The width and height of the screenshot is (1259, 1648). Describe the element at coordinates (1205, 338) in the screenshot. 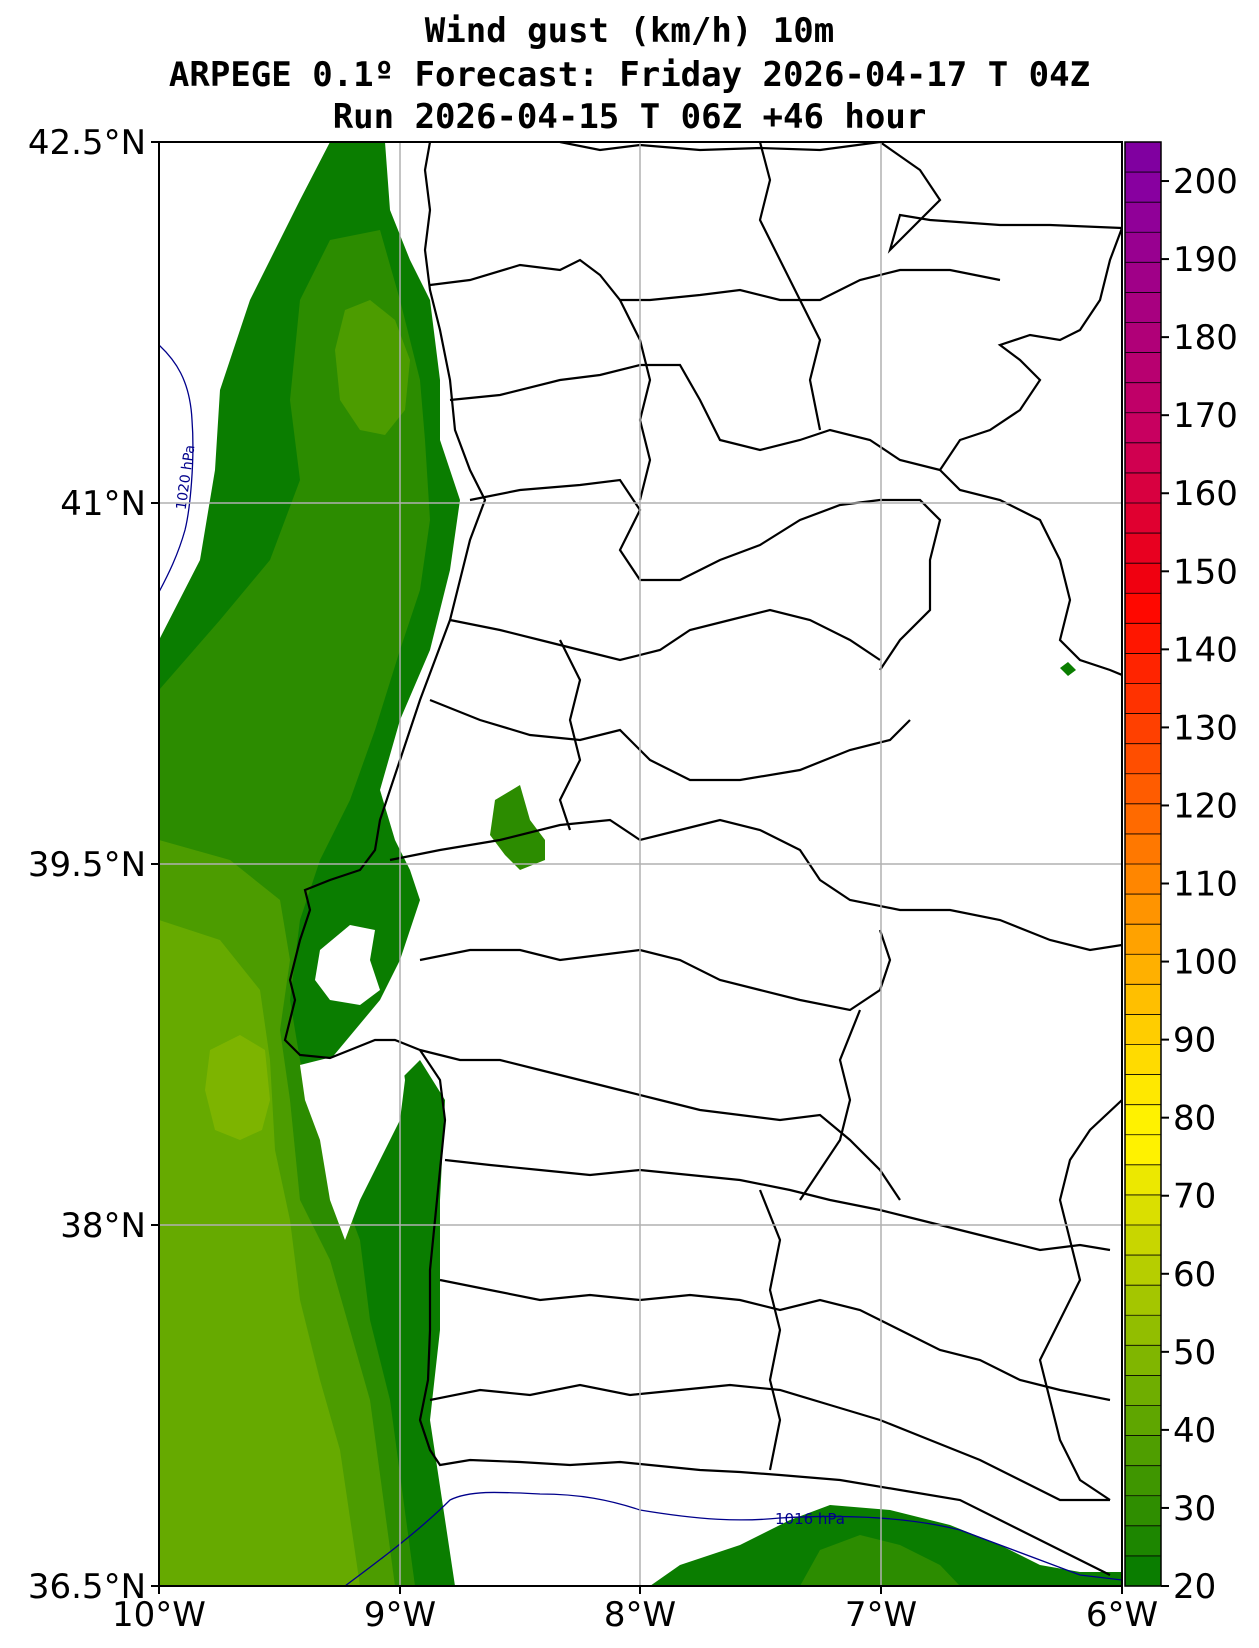

I see `colorbar-tick-label: 180` at that location.